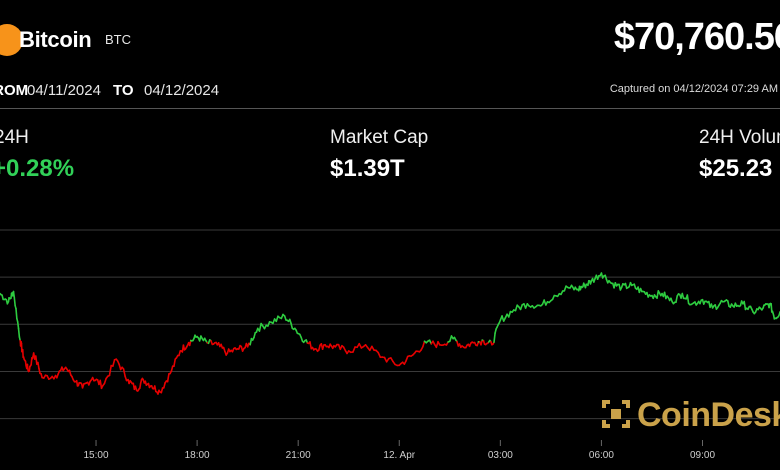 Image resolution: width=780 pixels, height=470 pixels. I want to click on x-tick-label: 09:00, so click(702, 455).